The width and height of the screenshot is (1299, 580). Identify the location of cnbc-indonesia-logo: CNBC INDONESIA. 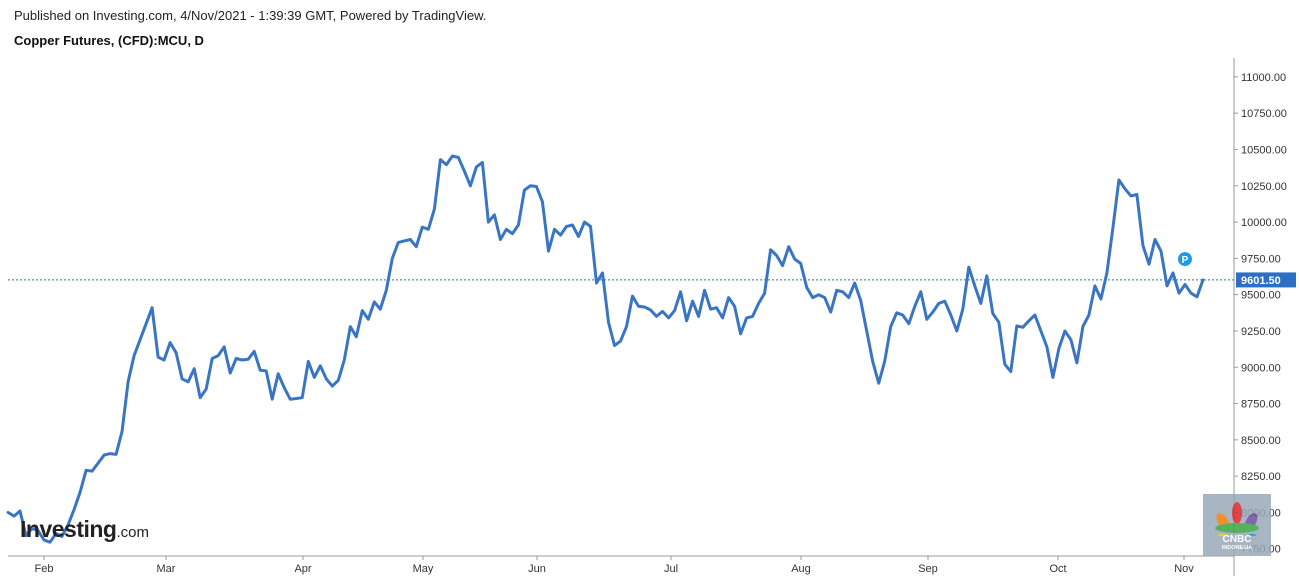
(1237, 525).